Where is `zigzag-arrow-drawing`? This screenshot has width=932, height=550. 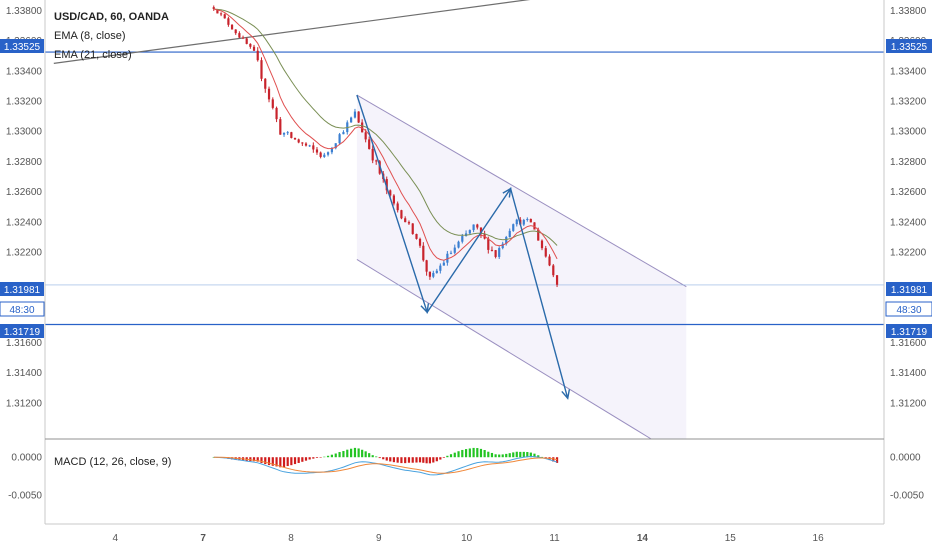 zigzag-arrow-drawing is located at coordinates (463, 247).